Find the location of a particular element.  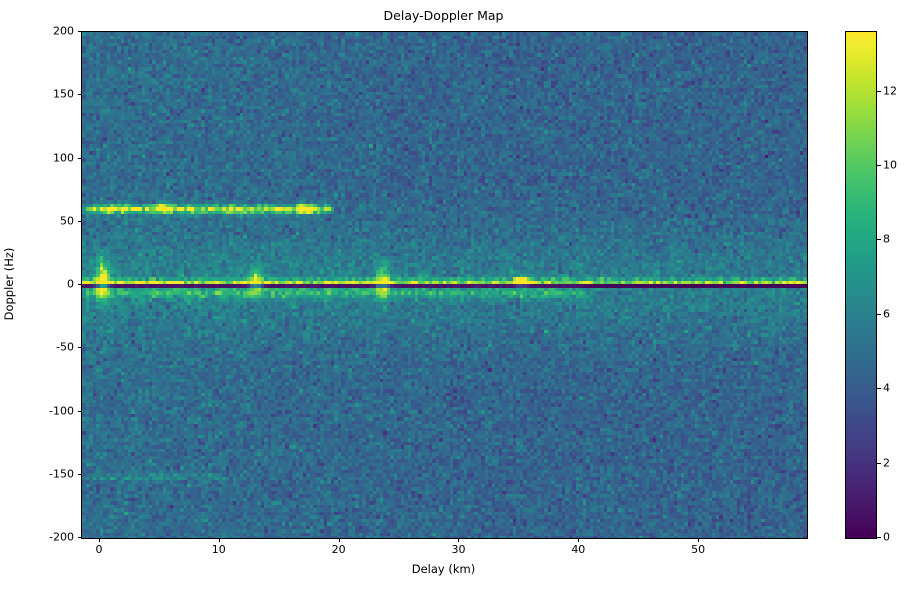

page-title: Delay-Doppler Map is located at coordinates (443, 15).